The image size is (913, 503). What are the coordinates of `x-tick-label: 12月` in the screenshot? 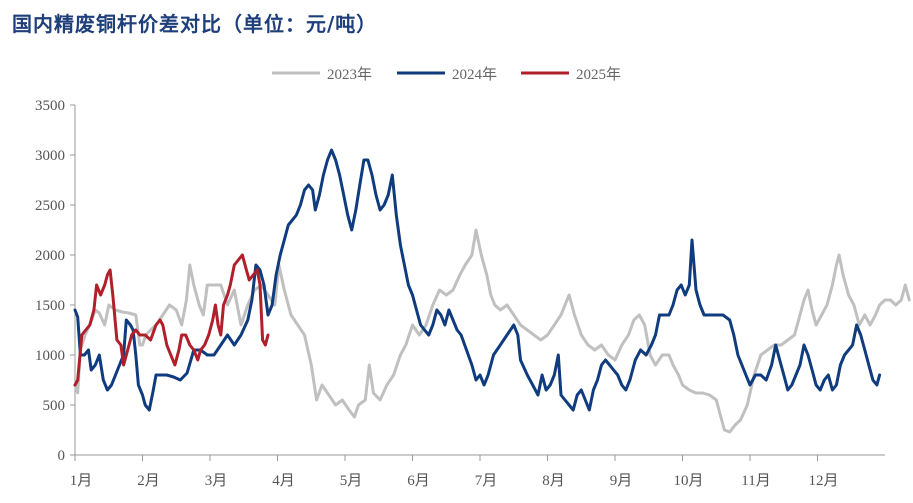 It's located at (823, 481).